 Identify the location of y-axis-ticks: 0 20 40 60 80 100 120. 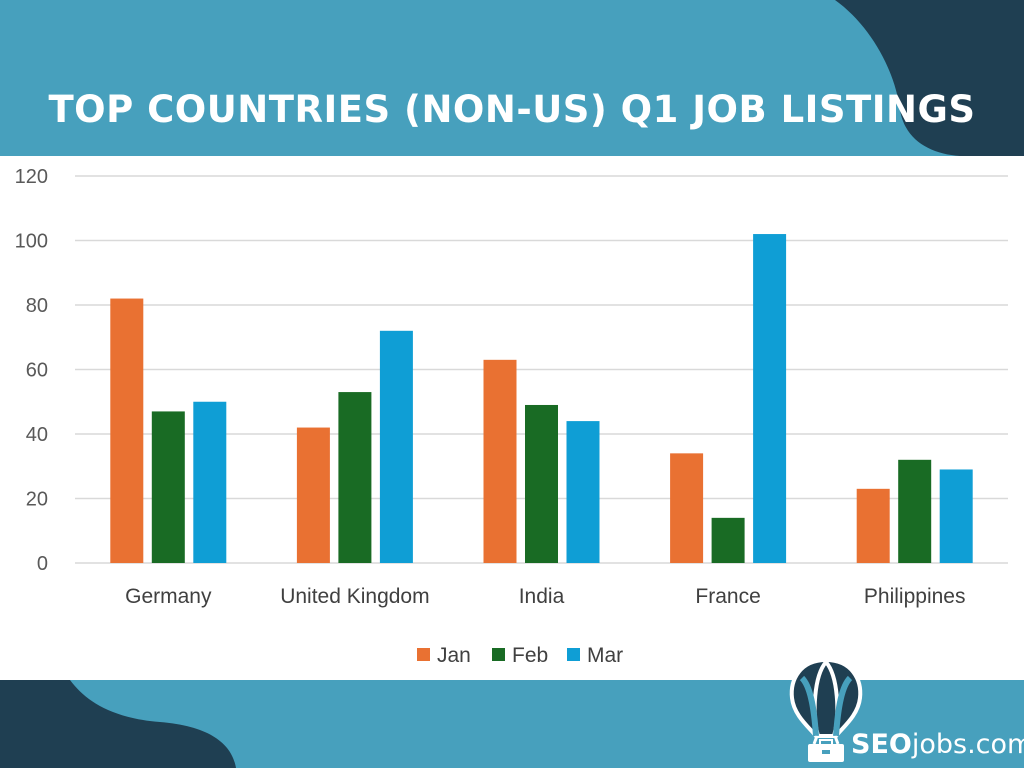
(31, 370).